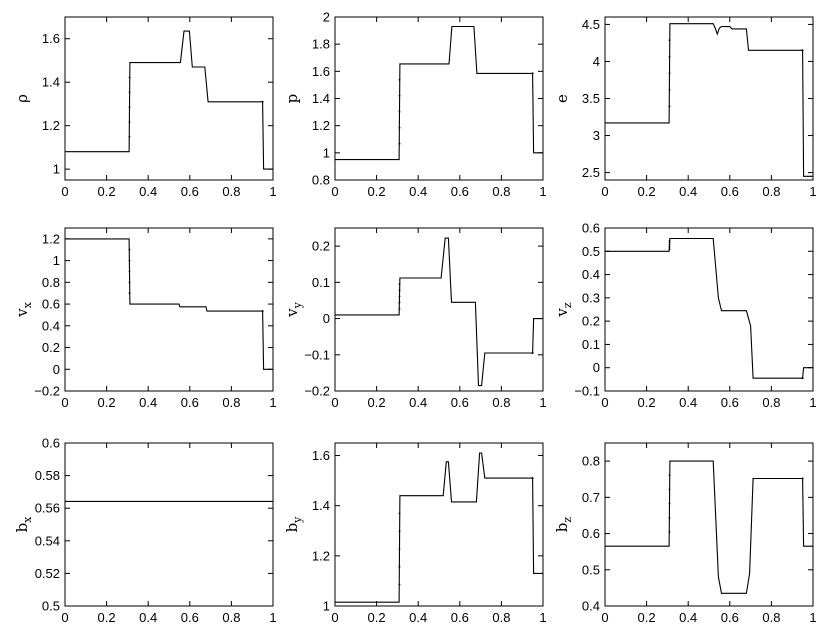 Image resolution: width=830 pixels, height=637 pixels. What do you see at coordinates (736, 503) in the screenshot?
I see `transition-dots-bz` at bounding box center [736, 503].